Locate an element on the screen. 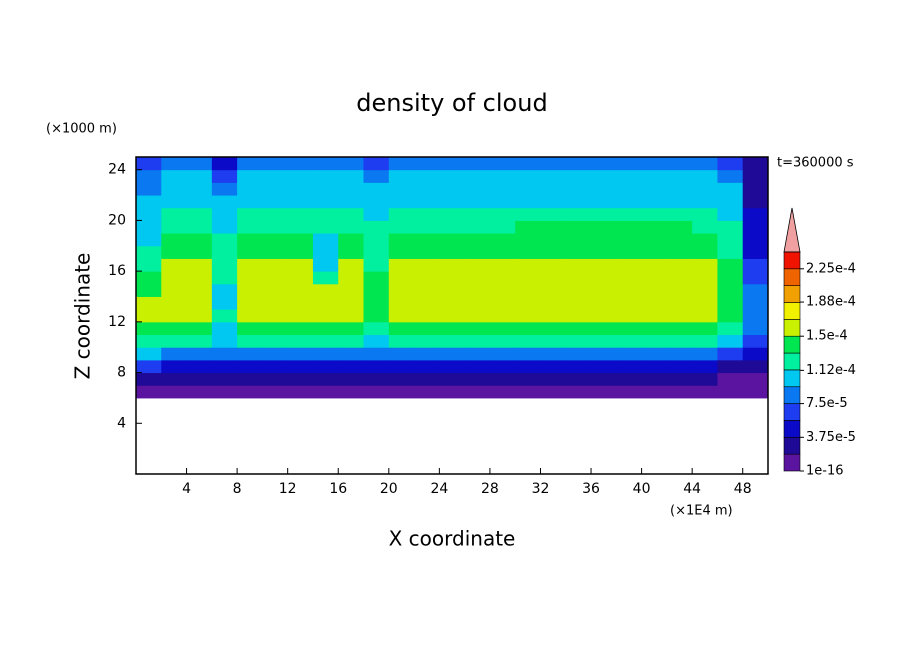  x-tick-label: 16 is located at coordinates (338, 489).